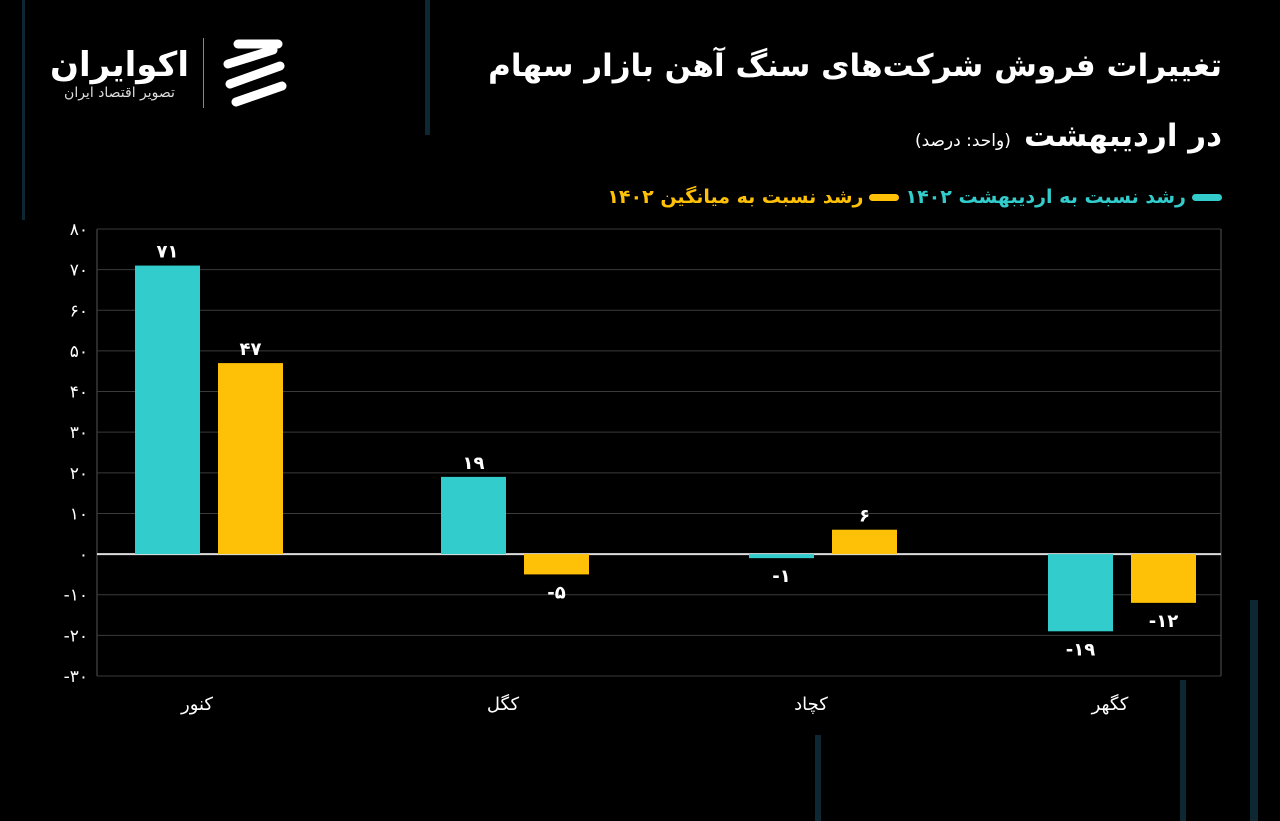  What do you see at coordinates (855, 66) in the screenshot?
I see `chart-title: تغییرات فروش شرکت‌های سنگ آهن بازار سهام` at bounding box center [855, 66].